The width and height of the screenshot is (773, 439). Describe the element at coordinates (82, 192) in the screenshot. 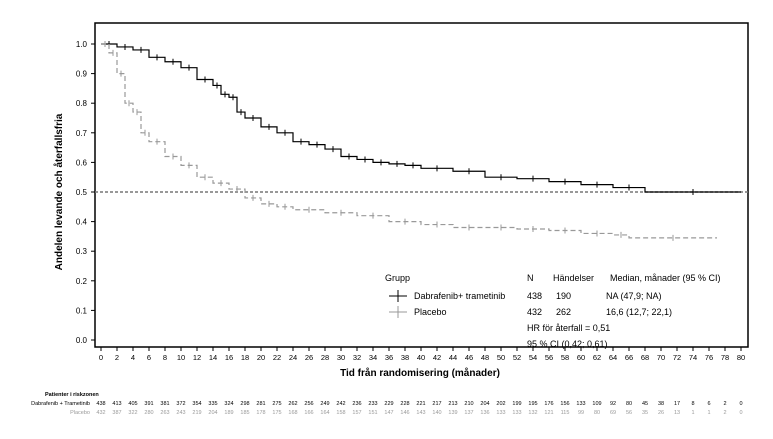

I see `y-tick-label: 0.5` at that location.